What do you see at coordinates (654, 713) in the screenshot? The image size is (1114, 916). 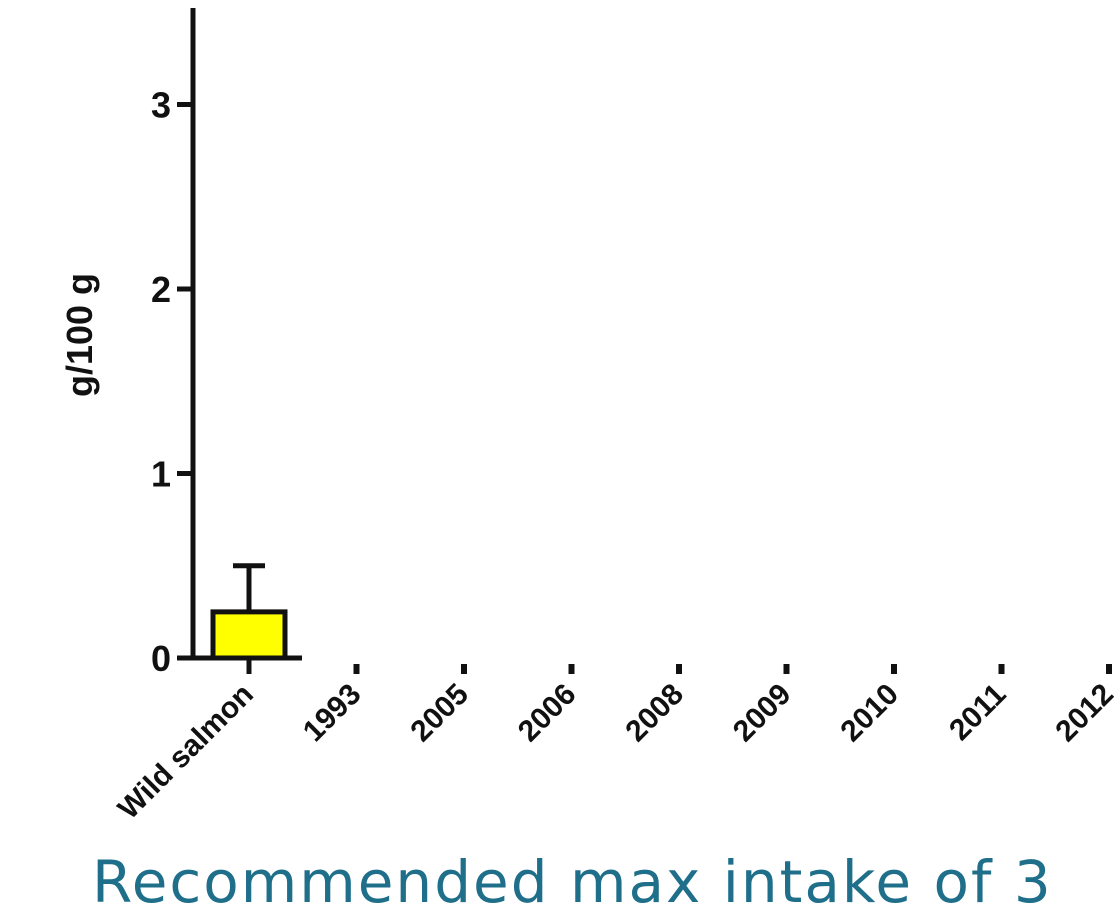 I see `x-tick-label: 2008` at bounding box center [654, 713].